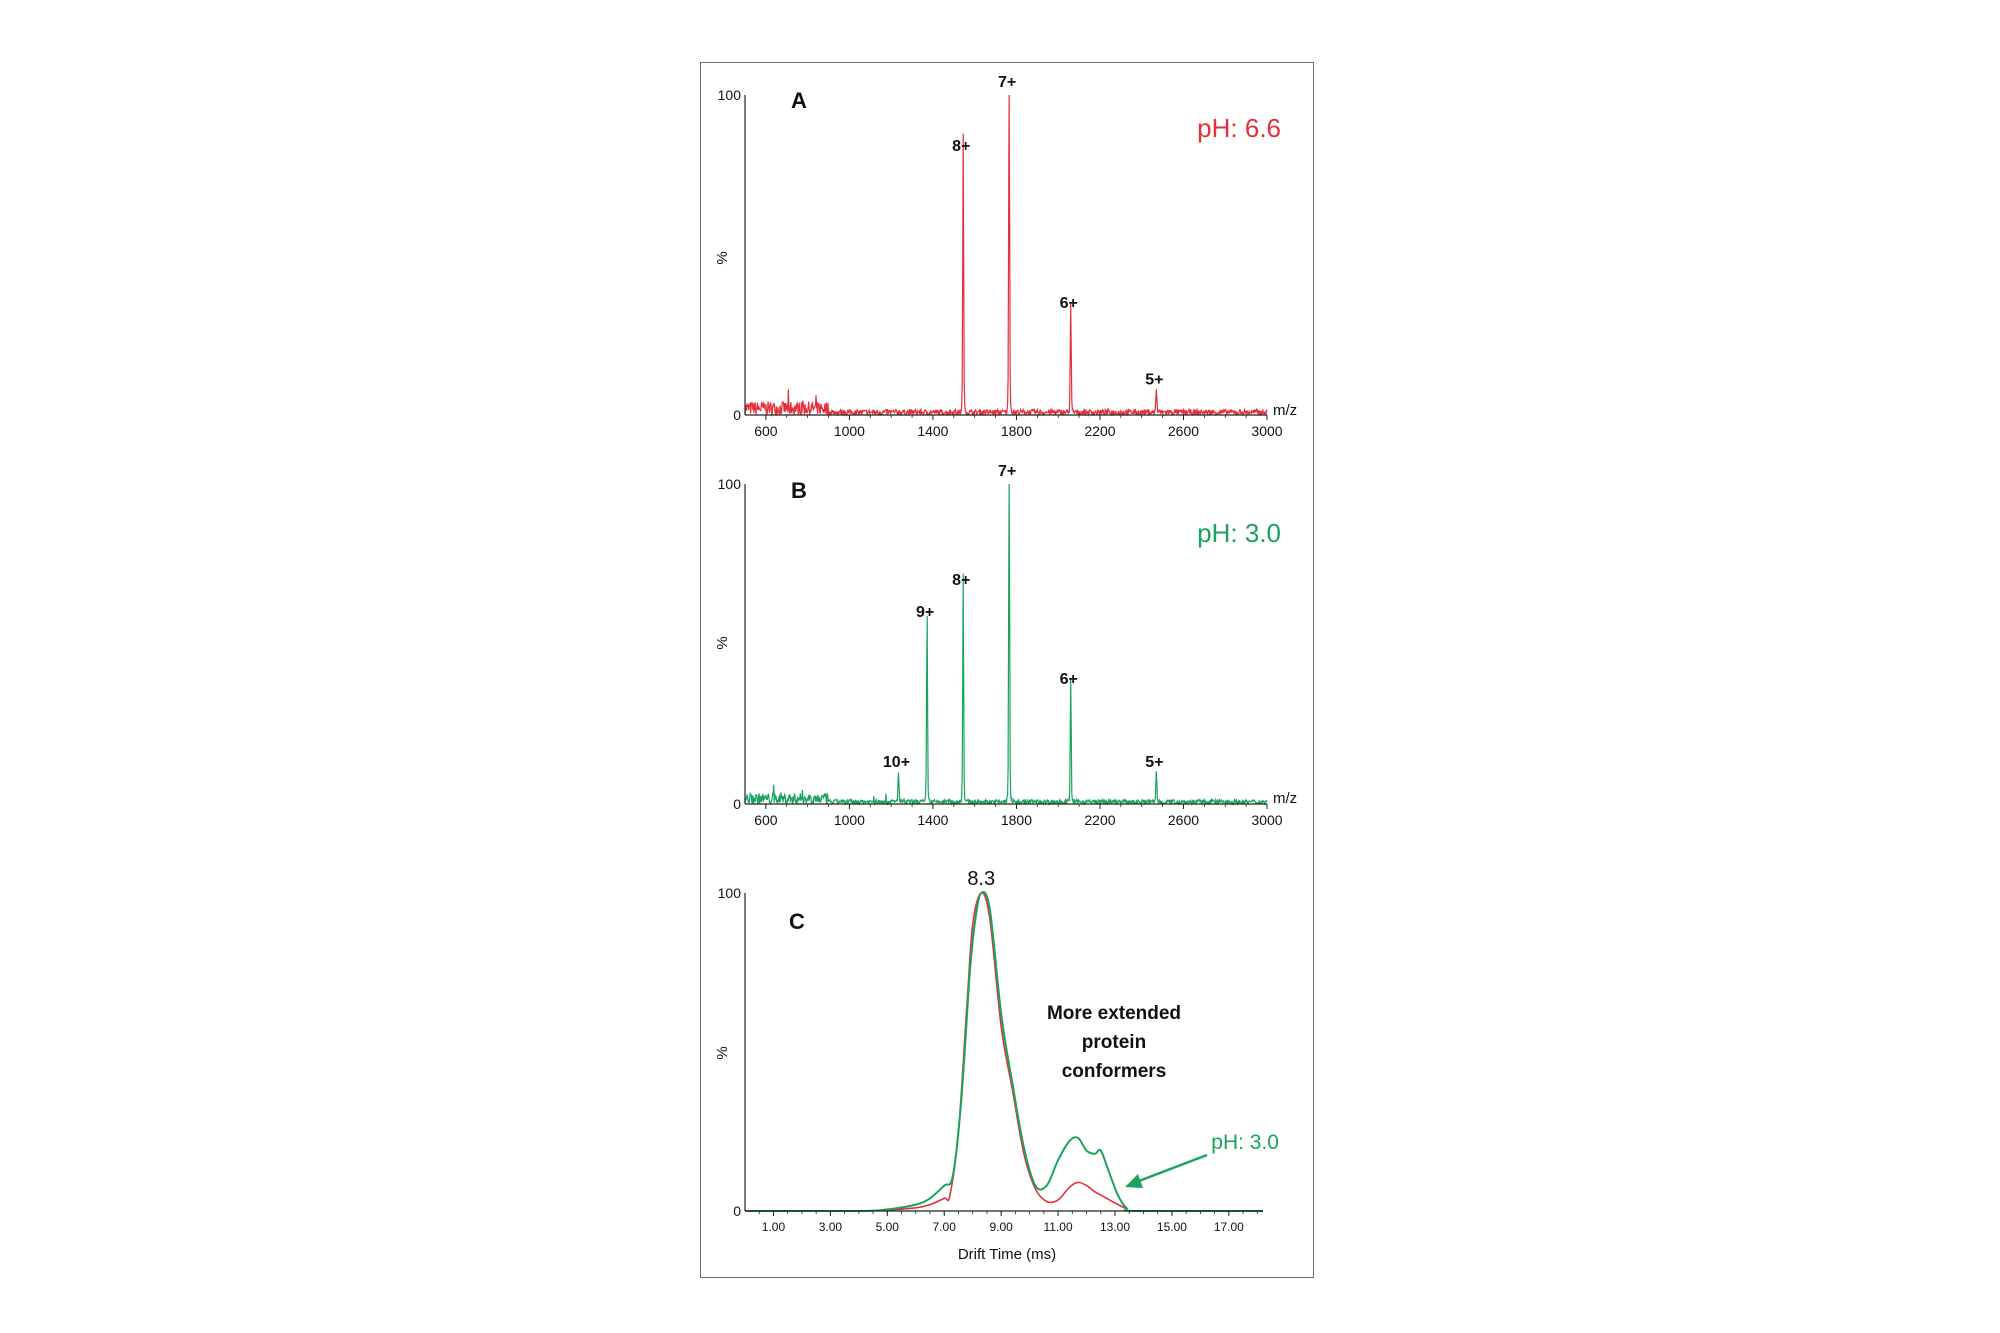 The image size is (2000, 1333). I want to click on panel-c-apex-label: 8.3, so click(981, 879).